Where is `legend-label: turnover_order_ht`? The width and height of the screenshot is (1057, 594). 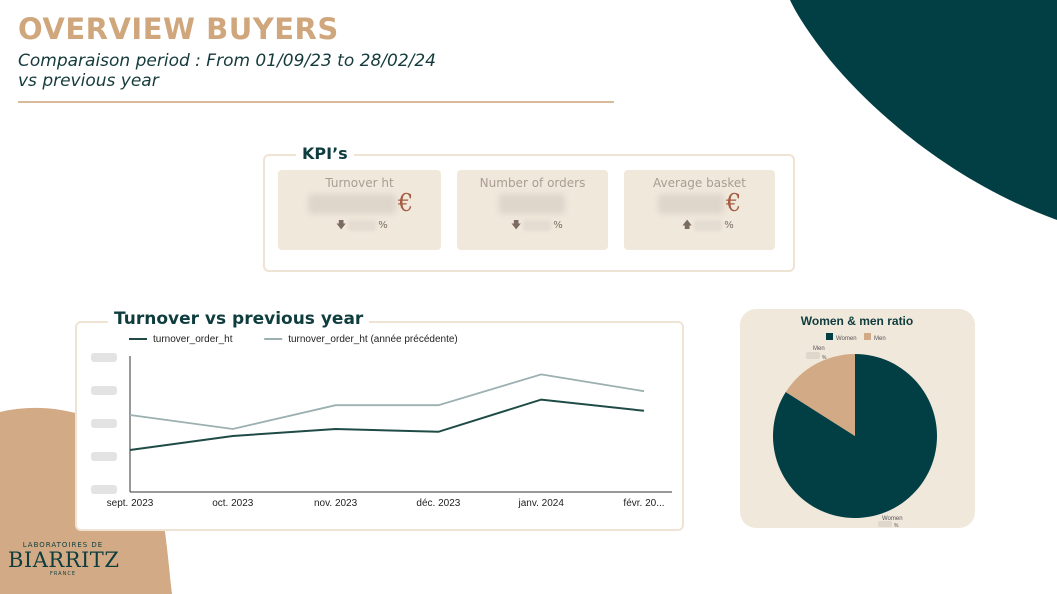 legend-label: turnover_order_ht is located at coordinates (193, 339).